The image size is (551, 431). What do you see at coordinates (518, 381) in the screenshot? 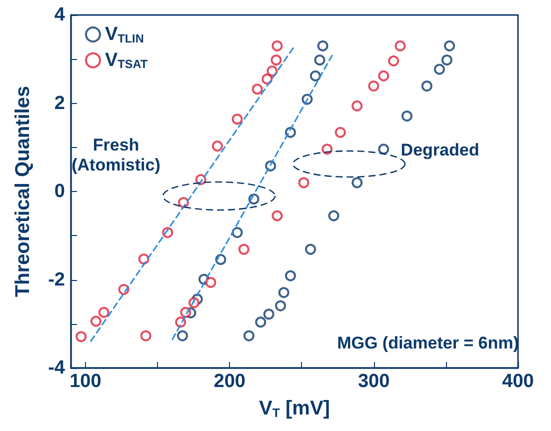
I see `x-tick-label: 400` at bounding box center [518, 381].